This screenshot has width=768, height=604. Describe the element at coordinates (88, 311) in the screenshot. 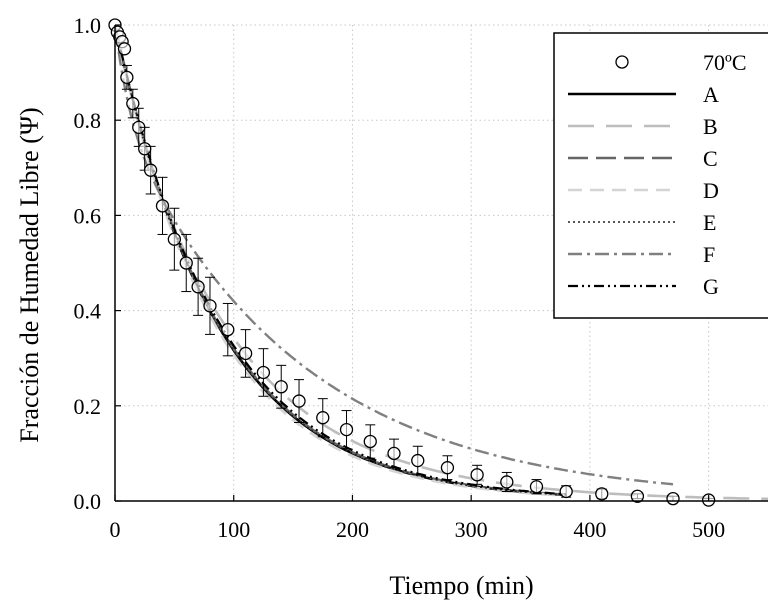

I see `y-tick-label: 0.4` at that location.